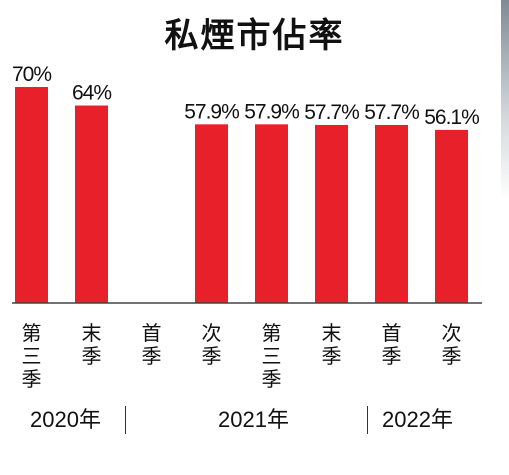 The image size is (509, 475). I want to click on year-label-2020: 2020年, so click(65, 419).